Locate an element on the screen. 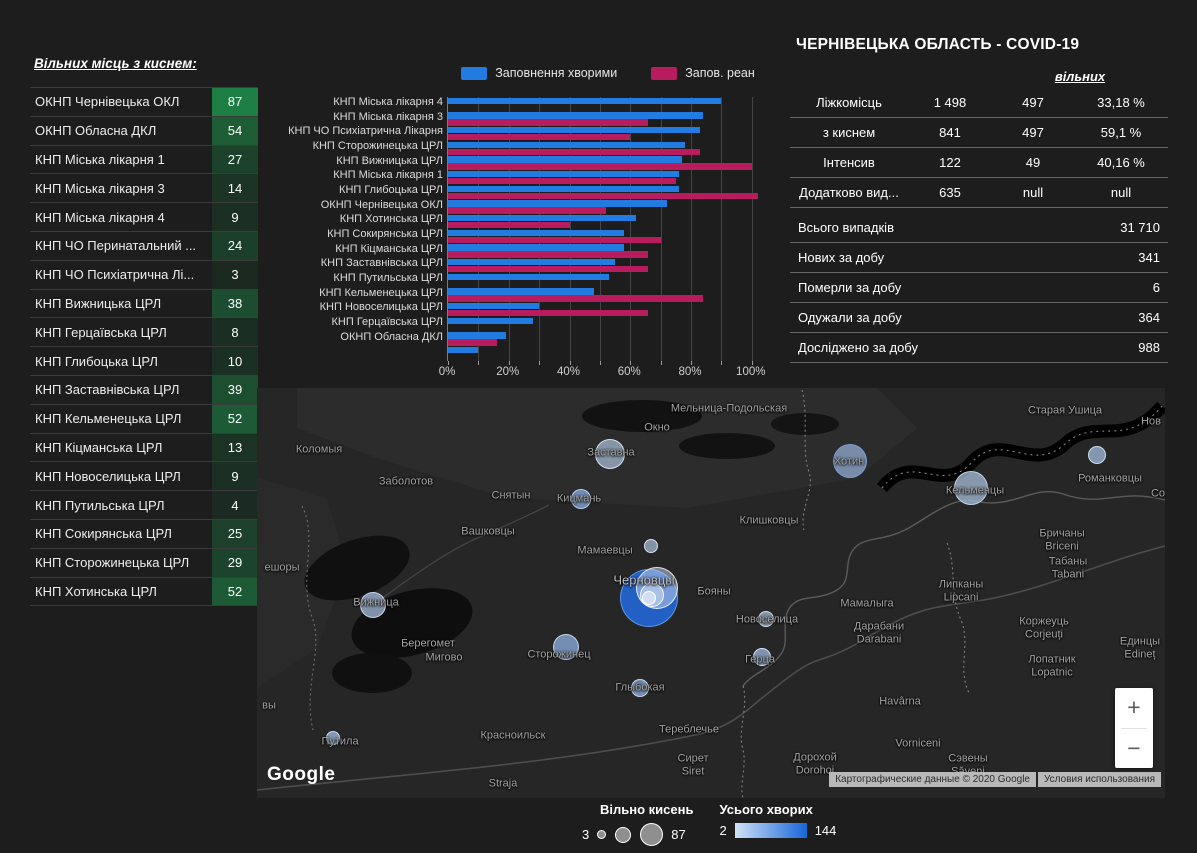  metric-label: Ліжкомісць is located at coordinates (849, 102).